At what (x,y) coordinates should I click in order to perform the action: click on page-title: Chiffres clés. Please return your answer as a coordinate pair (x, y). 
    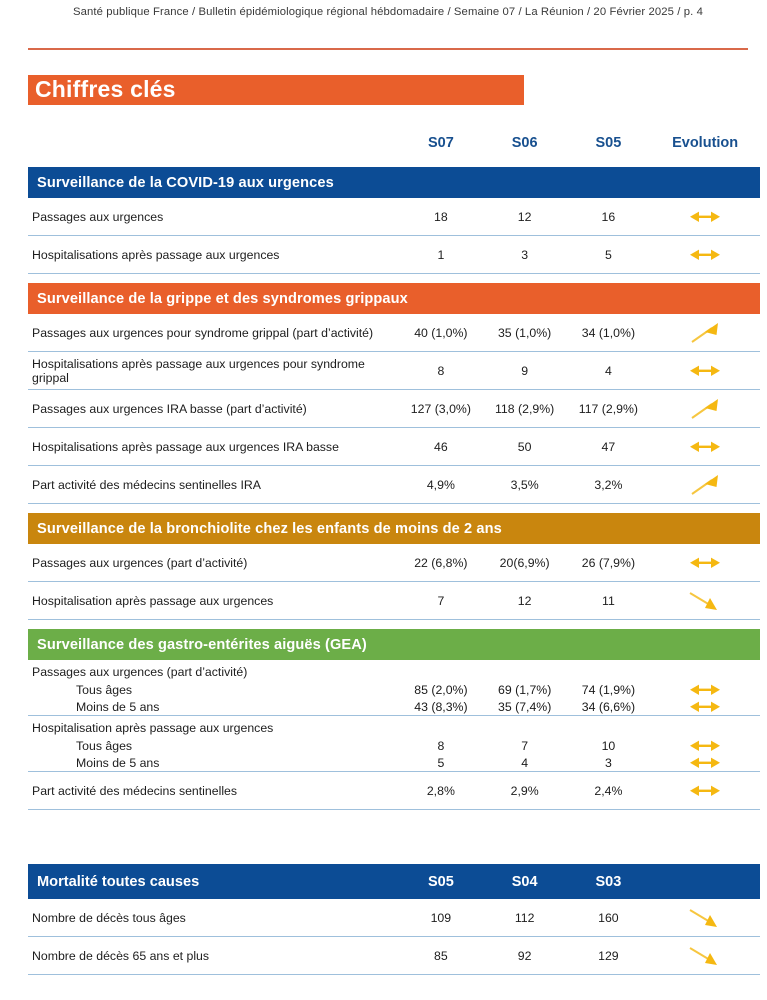
    Looking at the image, I should click on (105, 89).